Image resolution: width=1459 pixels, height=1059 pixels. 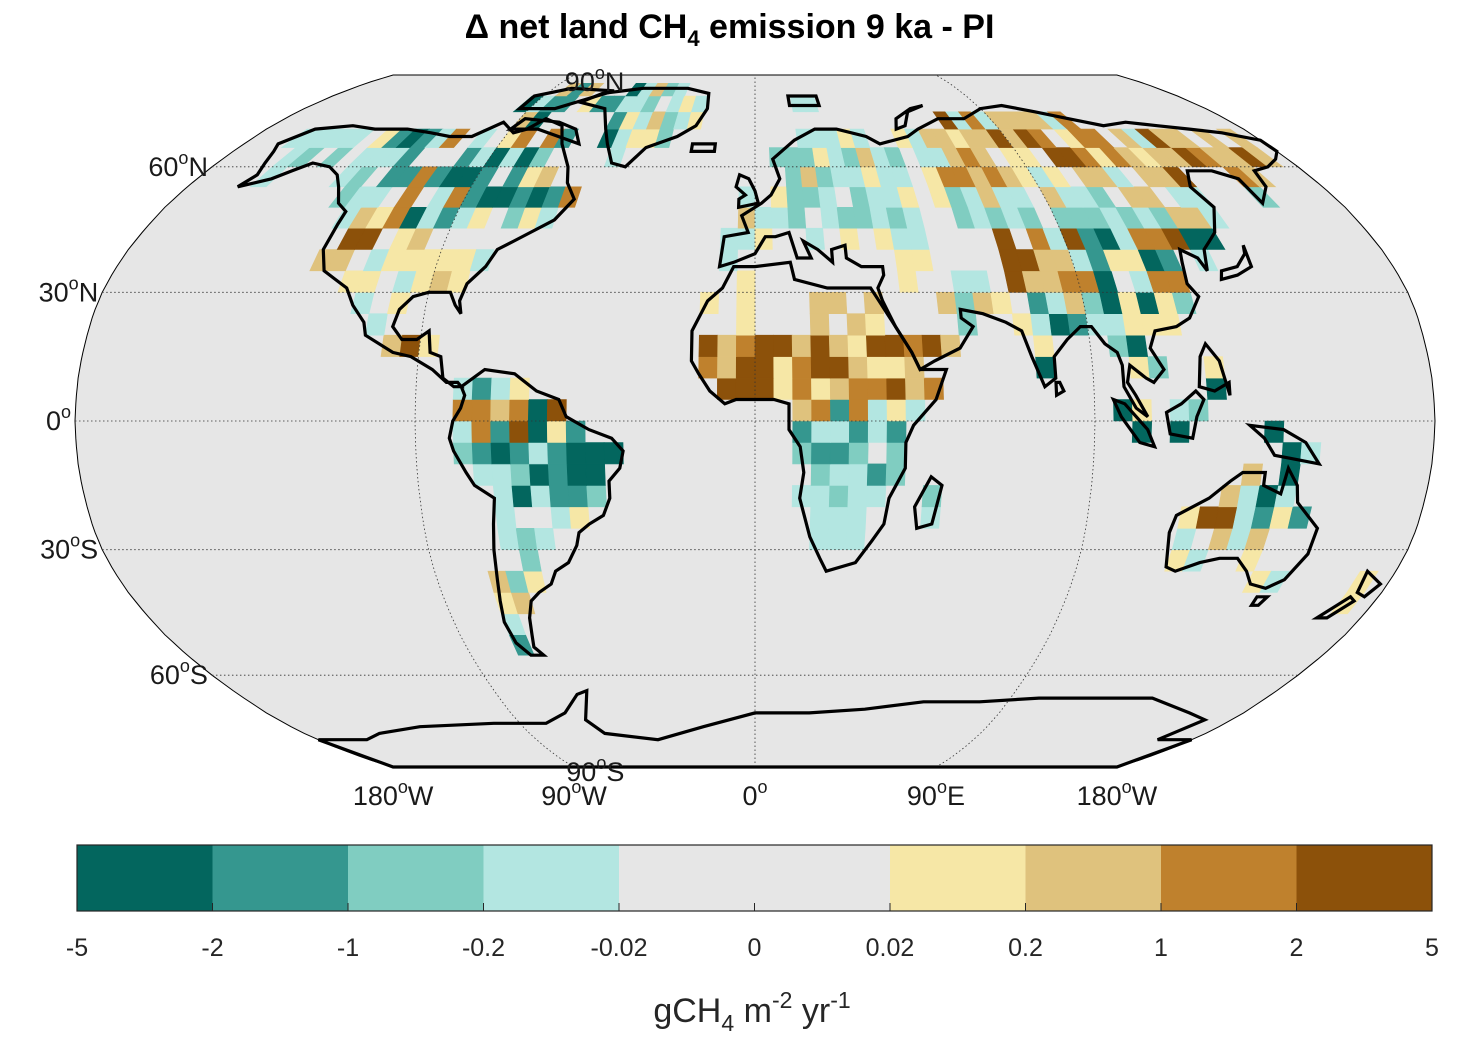 What do you see at coordinates (936, 794) in the screenshot?
I see `lon-label-90E: 90oE` at bounding box center [936, 794].